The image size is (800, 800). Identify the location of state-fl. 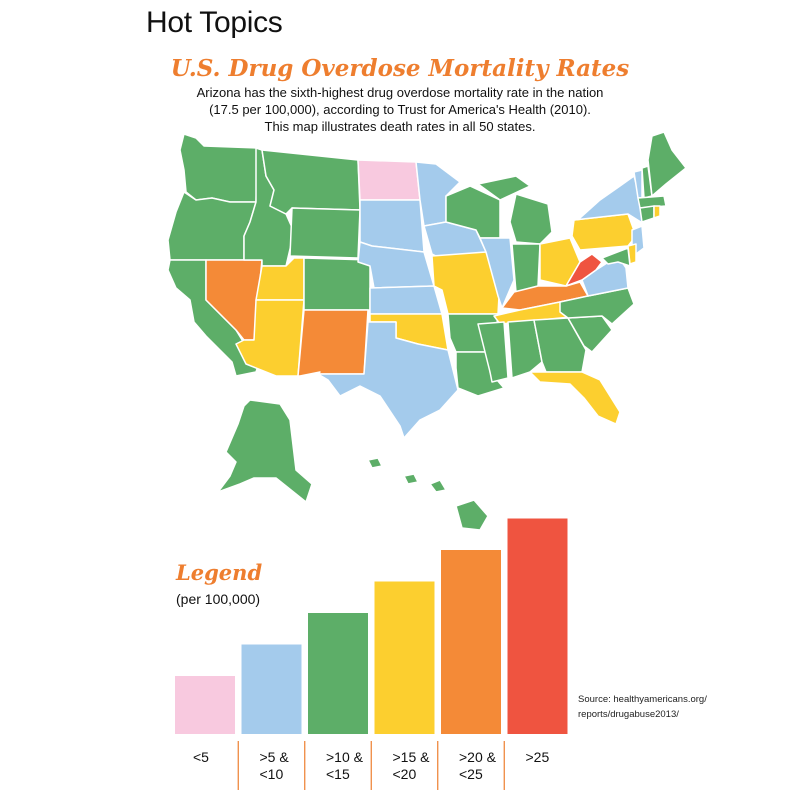
(575, 398).